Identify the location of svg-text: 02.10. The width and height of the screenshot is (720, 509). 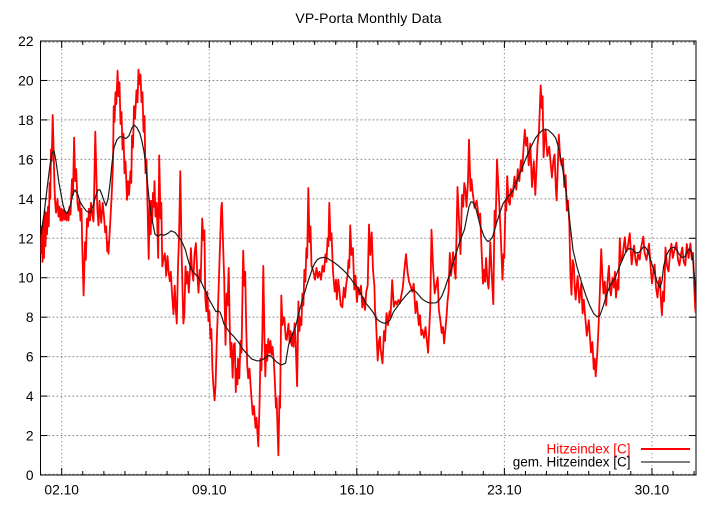
(61, 490).